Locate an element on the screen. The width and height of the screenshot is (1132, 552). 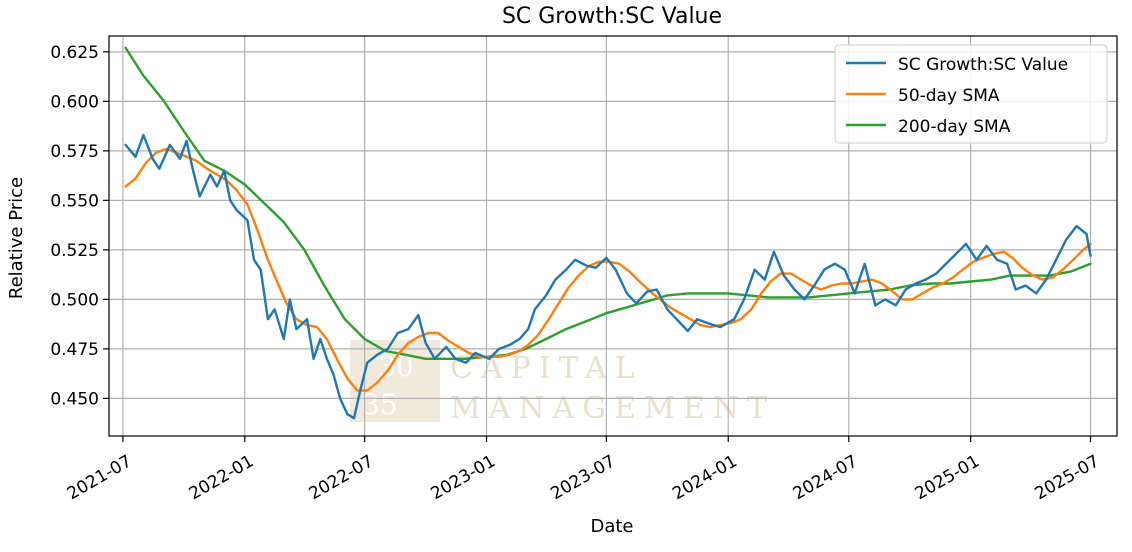
watermark-line2: MANAGEMENT is located at coordinates (612, 408).